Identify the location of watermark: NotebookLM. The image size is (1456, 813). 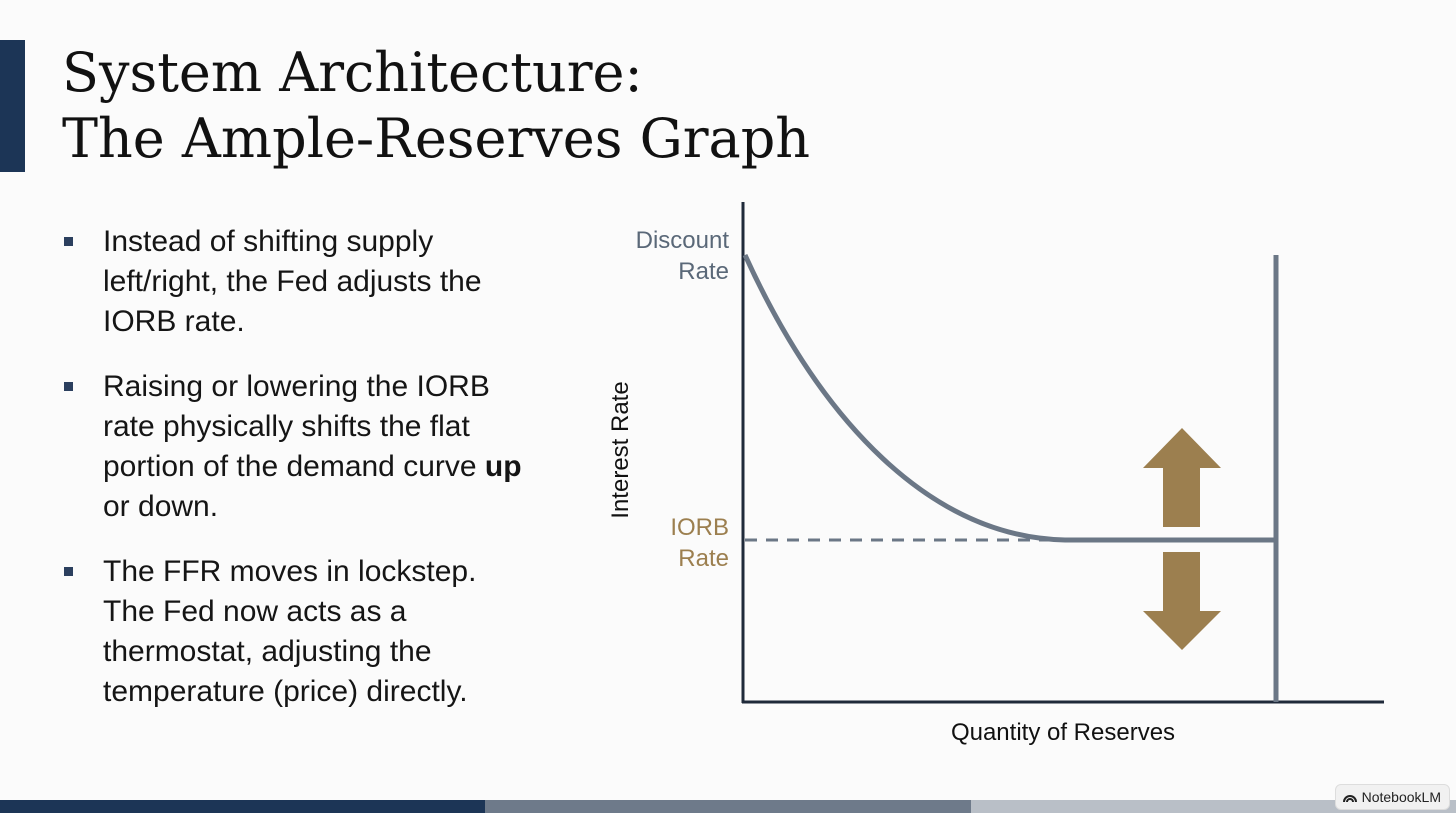
(1392, 797).